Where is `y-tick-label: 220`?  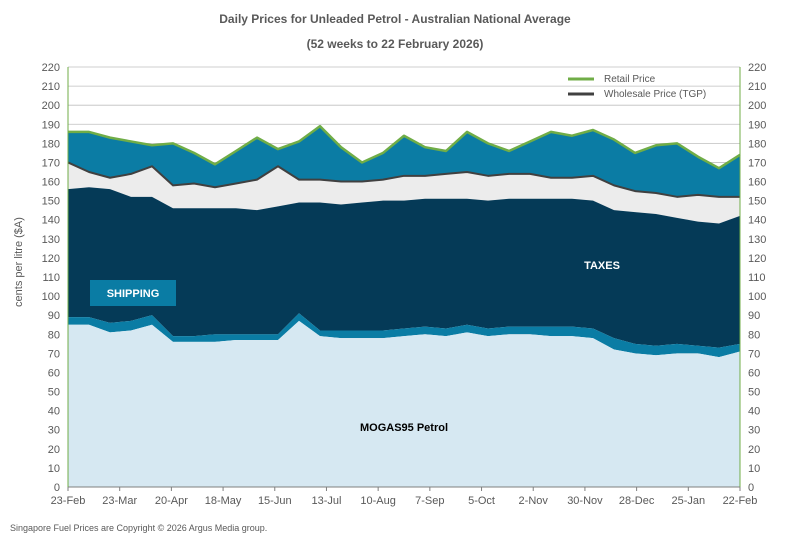
y-tick-label: 220 is located at coordinates (51, 68).